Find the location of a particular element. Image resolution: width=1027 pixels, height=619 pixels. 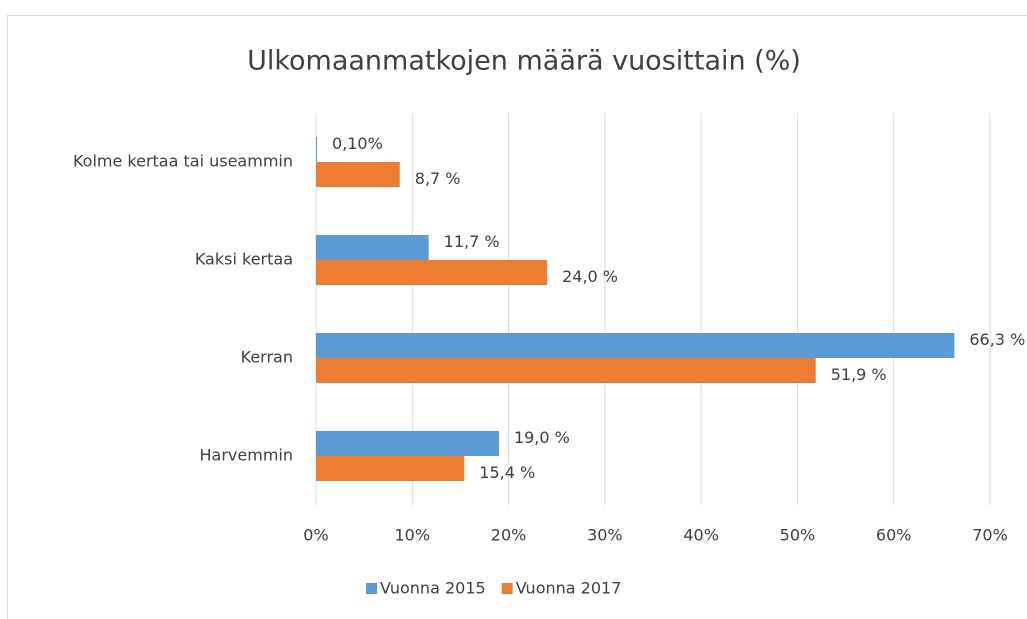

x-tick-label: 70% is located at coordinates (990, 535).